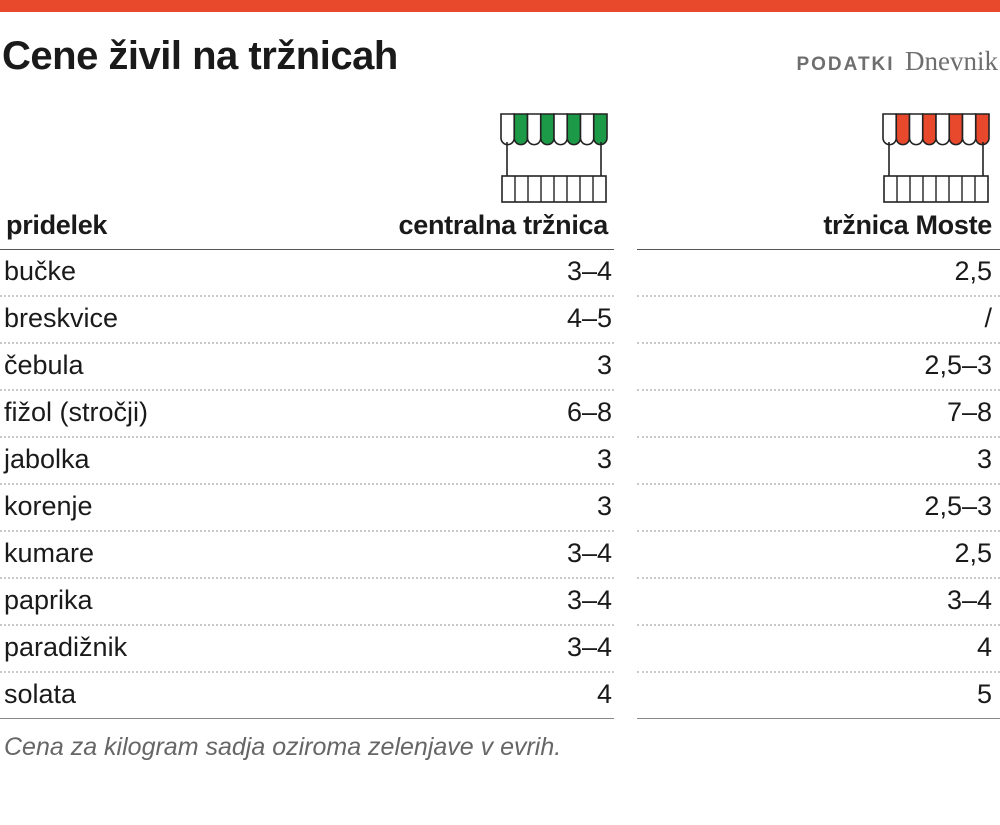 The height and width of the screenshot is (825, 1000). What do you see at coordinates (988, 318) in the screenshot?
I see `cell-moste: /` at bounding box center [988, 318].